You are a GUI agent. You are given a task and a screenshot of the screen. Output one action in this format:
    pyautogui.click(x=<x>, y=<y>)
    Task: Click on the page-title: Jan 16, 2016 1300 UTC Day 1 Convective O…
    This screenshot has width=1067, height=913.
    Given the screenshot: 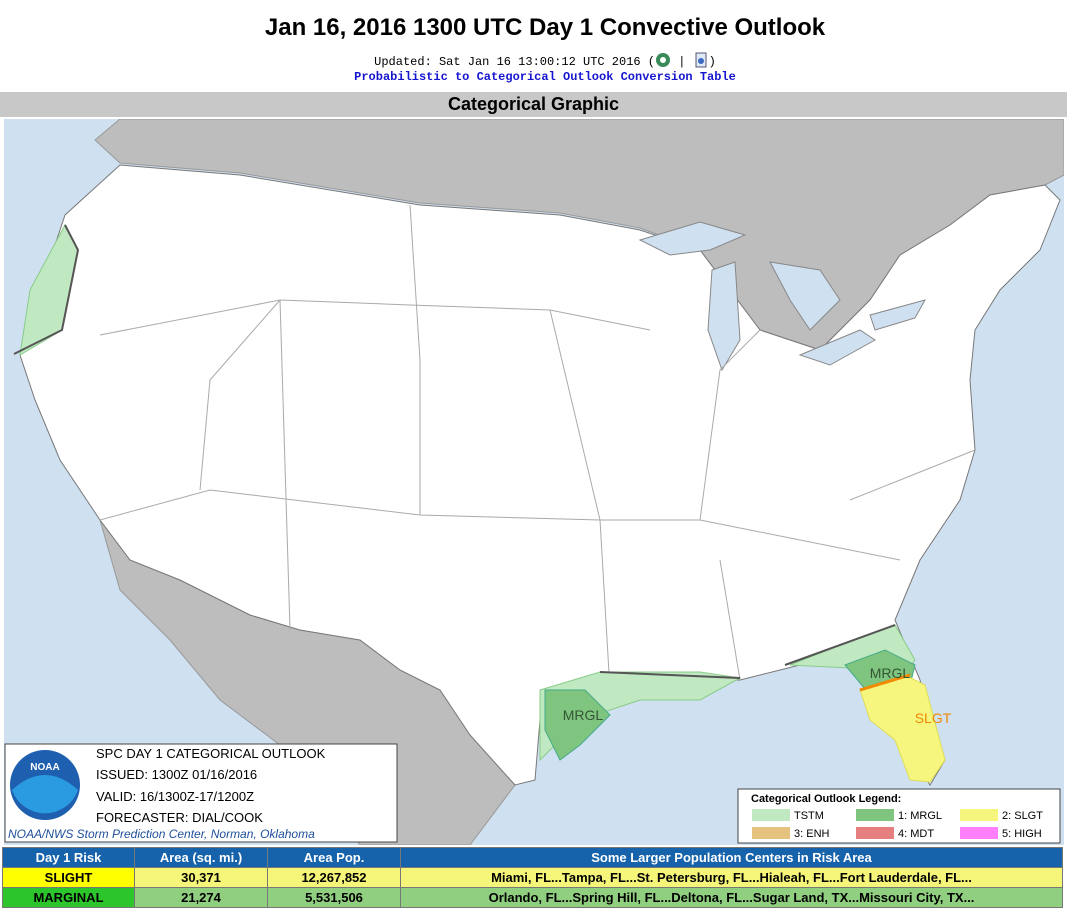 What is the action you would take?
    pyautogui.click(x=545, y=27)
    